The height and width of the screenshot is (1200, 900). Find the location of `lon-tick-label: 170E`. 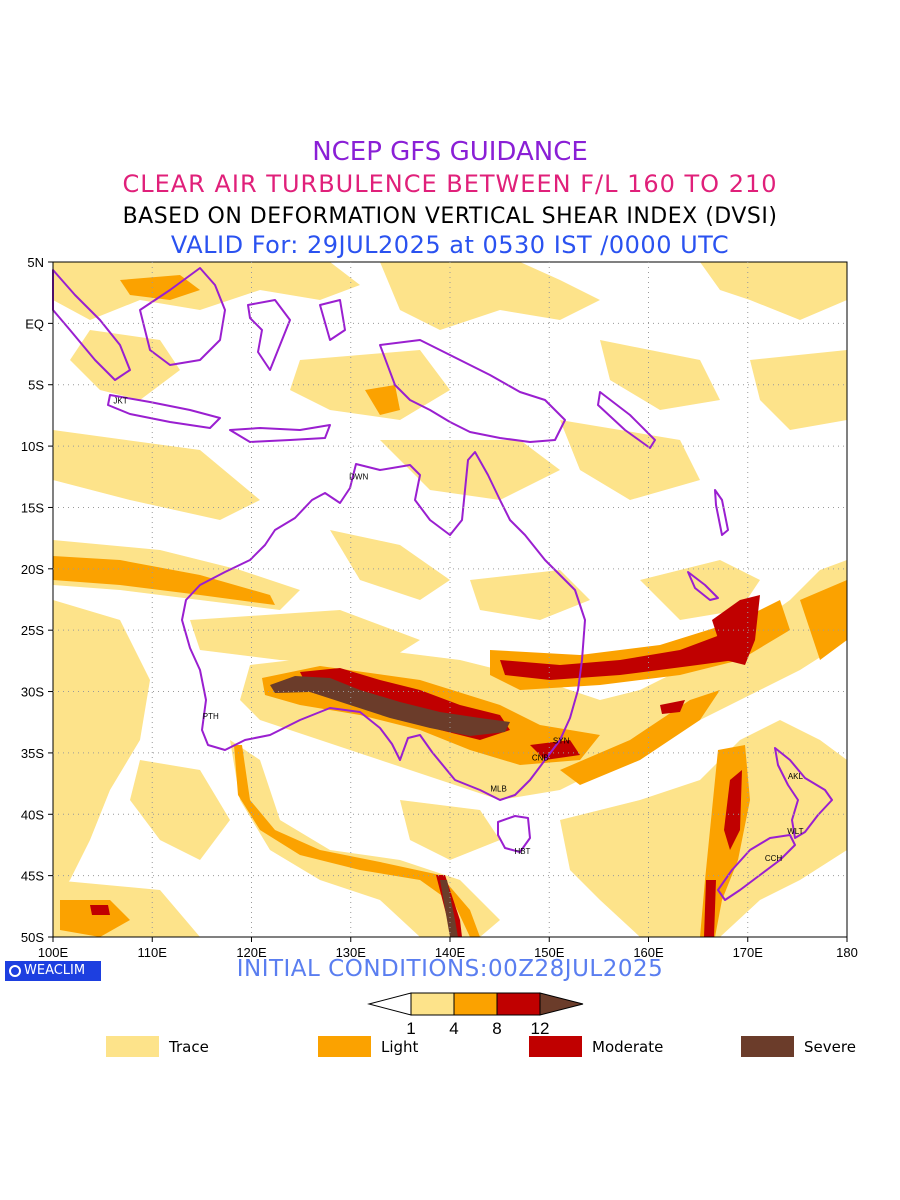

lon-tick-label: 170E is located at coordinates (748, 952).